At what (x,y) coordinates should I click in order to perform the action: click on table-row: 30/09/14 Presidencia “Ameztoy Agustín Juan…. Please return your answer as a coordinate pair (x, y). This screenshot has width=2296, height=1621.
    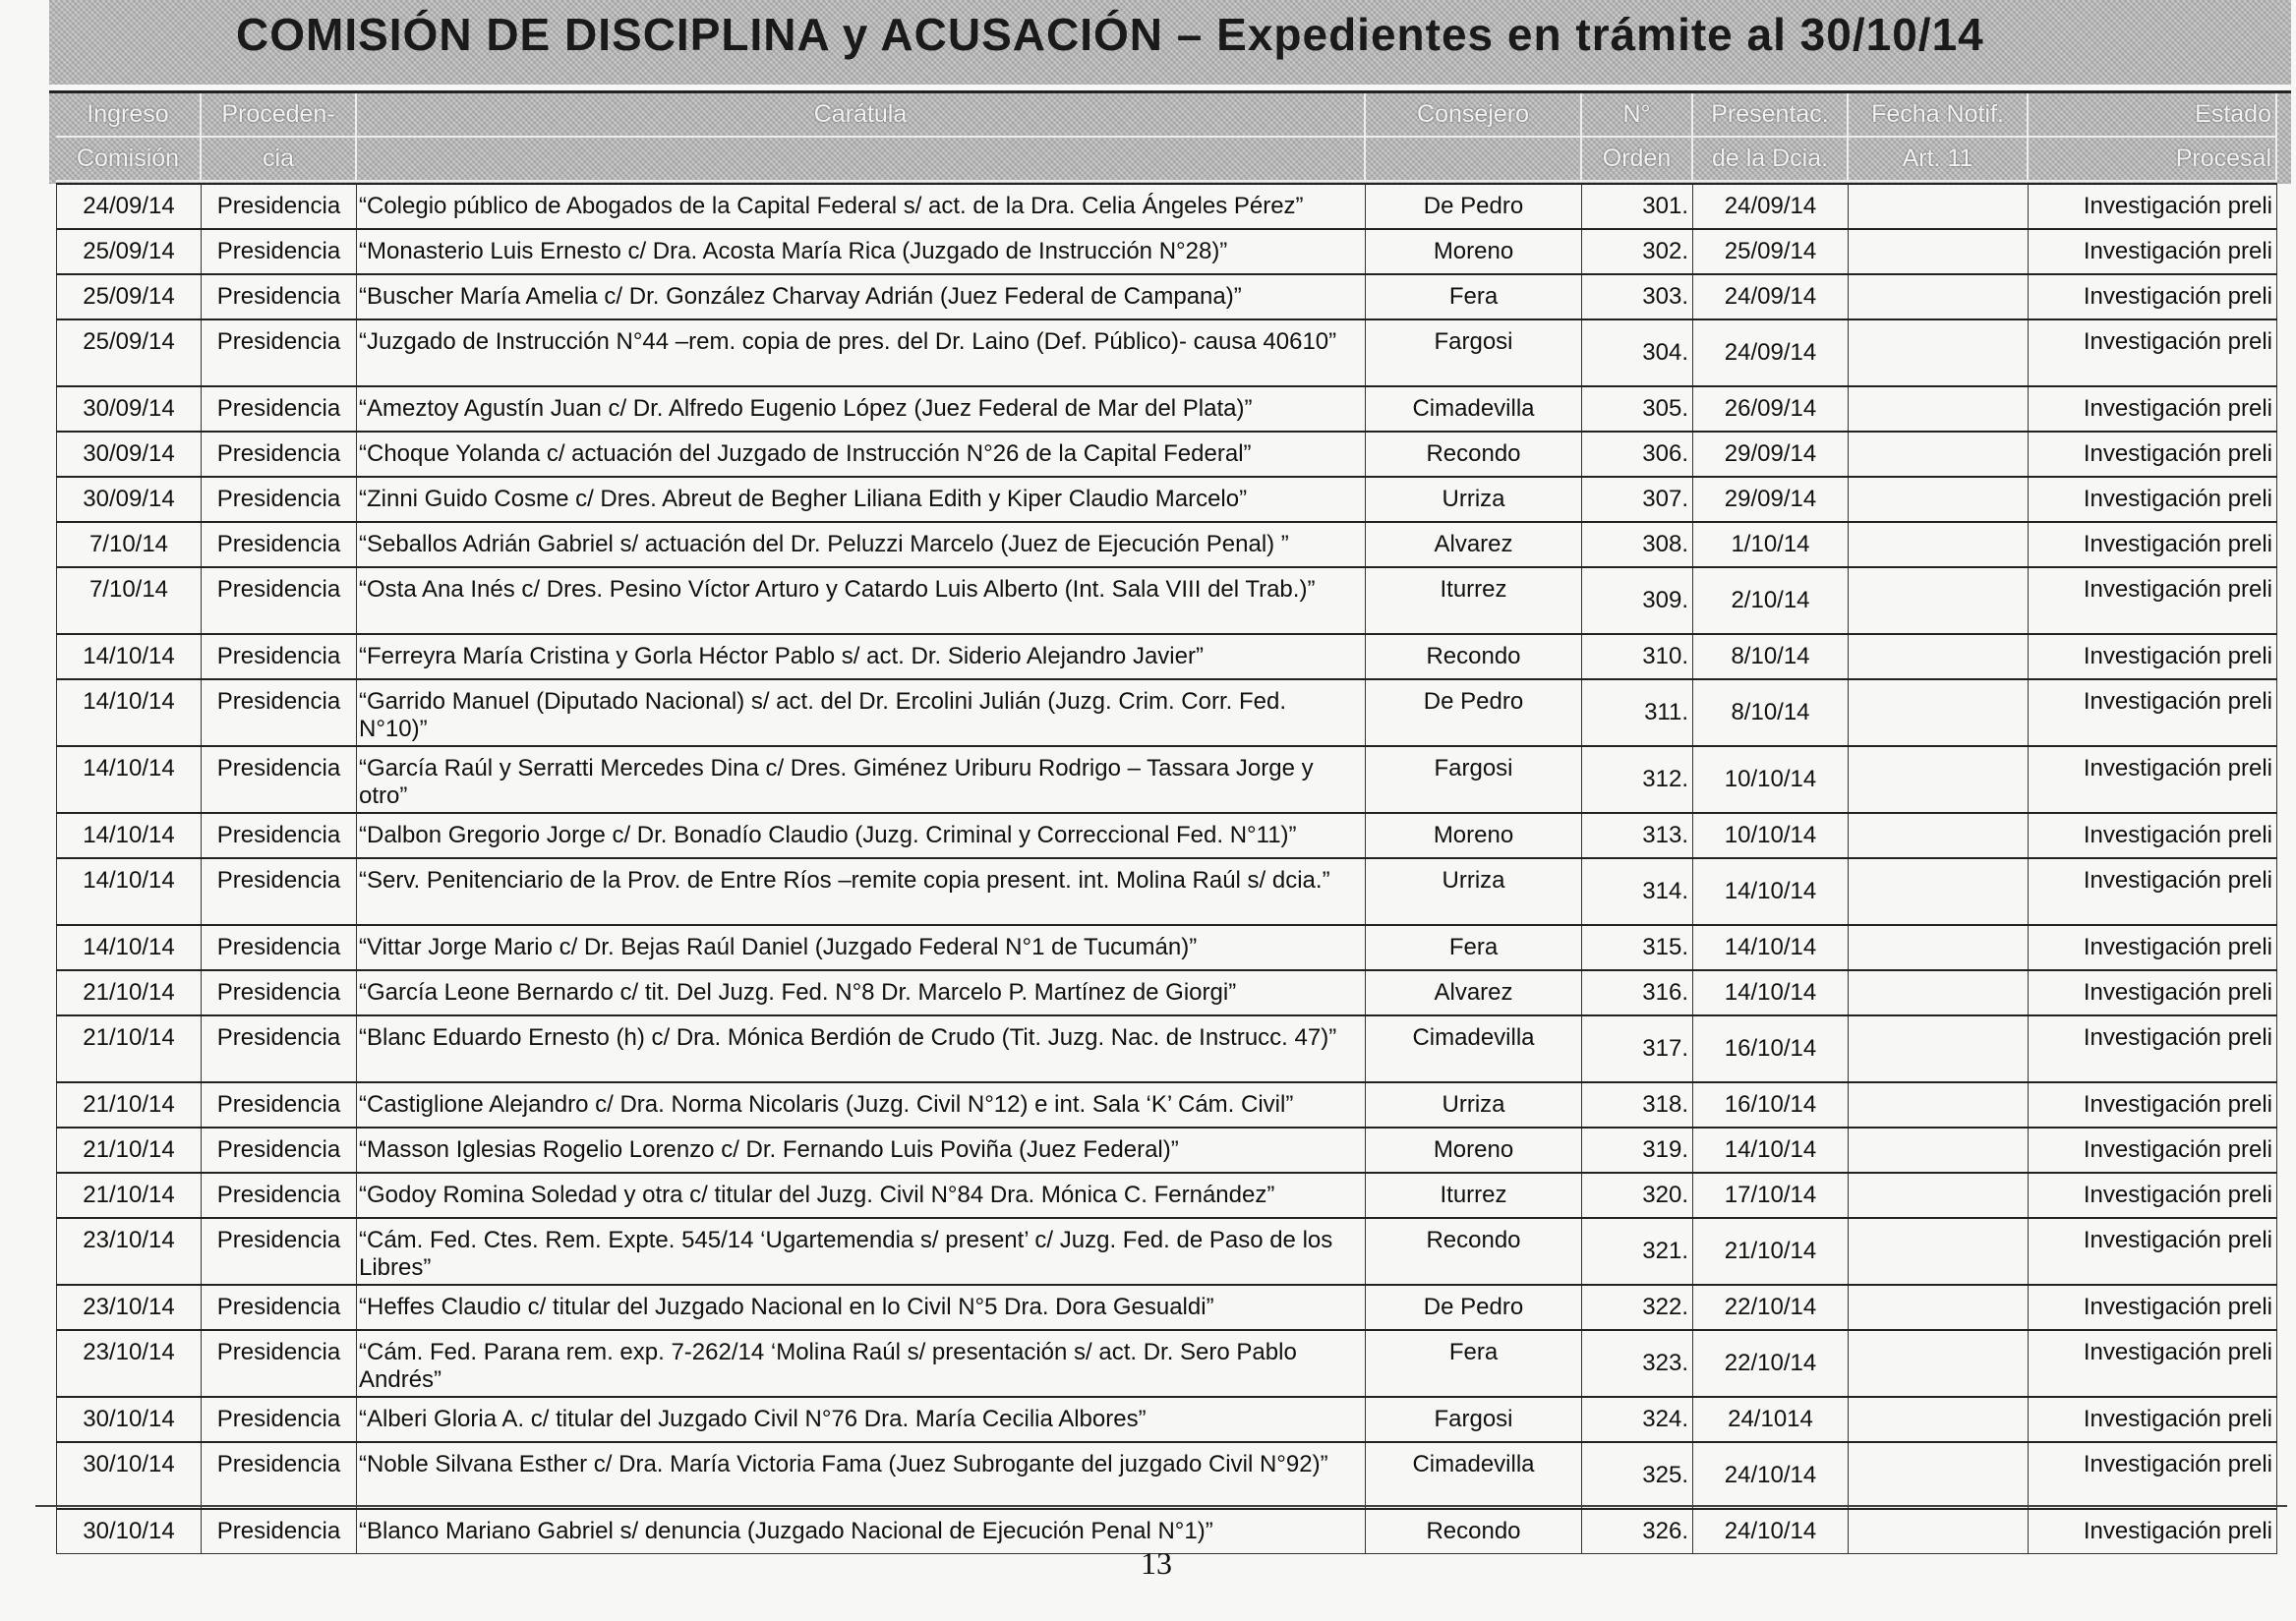
    Looking at the image, I should click on (1166, 409).